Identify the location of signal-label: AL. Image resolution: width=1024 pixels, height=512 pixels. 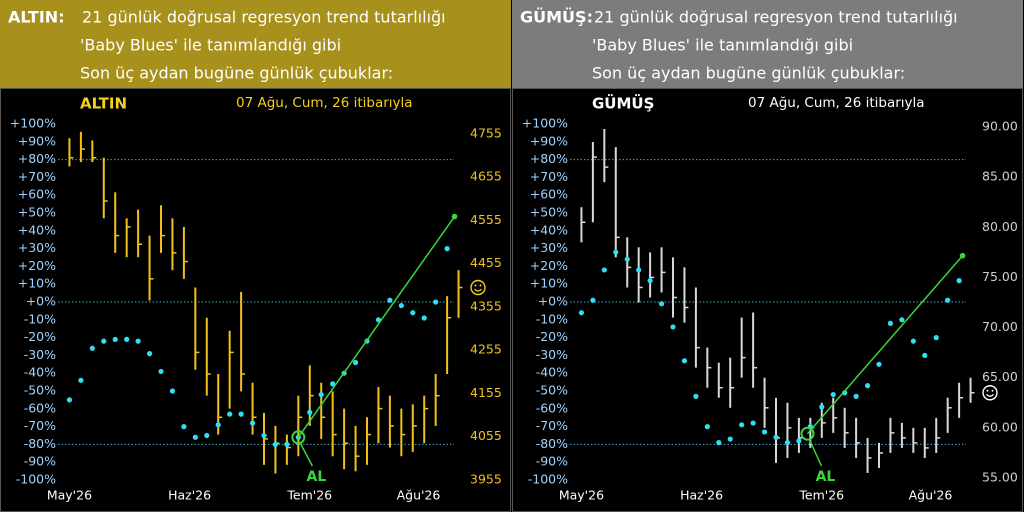
(826, 477).